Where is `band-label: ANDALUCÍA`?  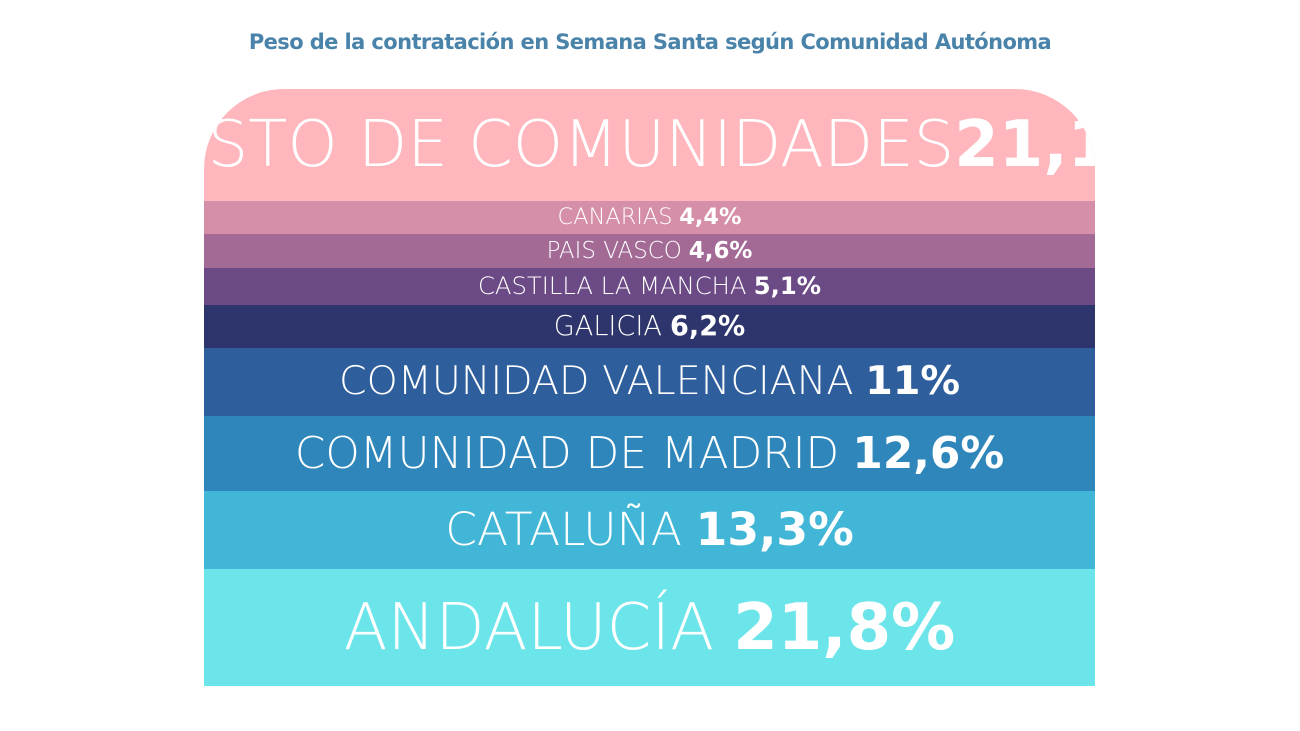 band-label: ANDALUCÍA is located at coordinates (529, 627).